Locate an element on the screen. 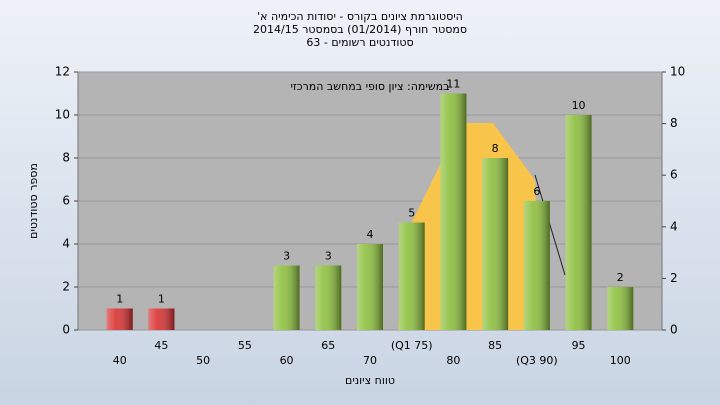 The image size is (720, 405). x-tick-label: 65 is located at coordinates (328, 345).